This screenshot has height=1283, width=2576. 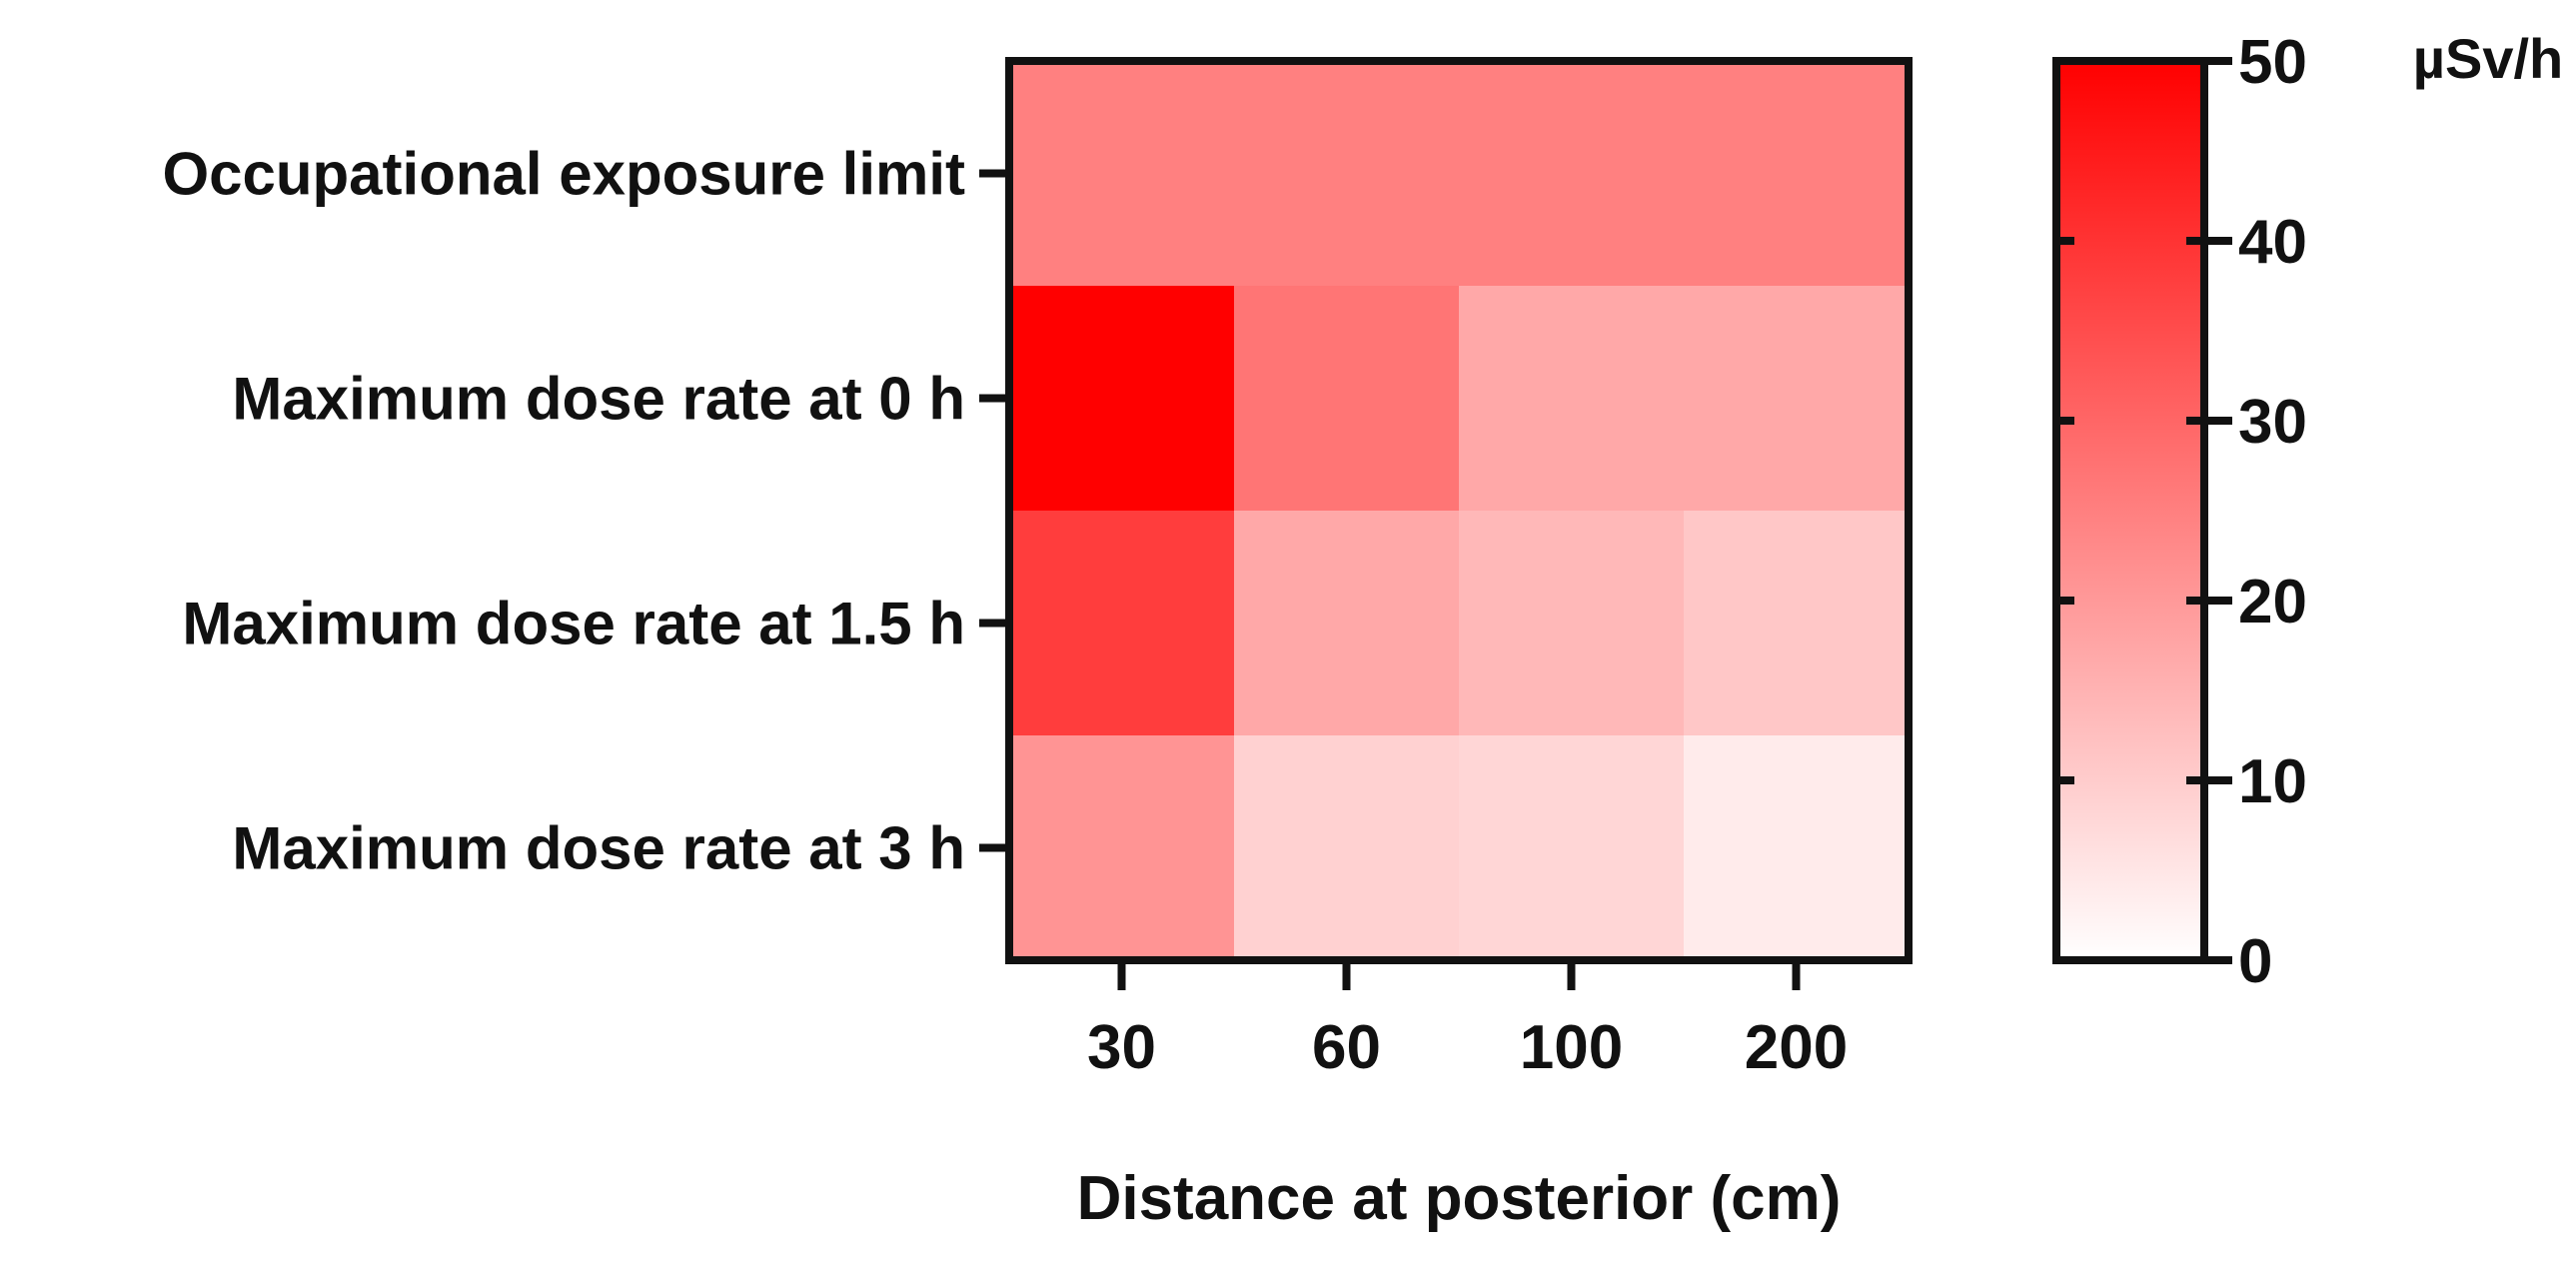 I want to click on y-tick-label: Occupational exposure limit, so click(x=563, y=174).